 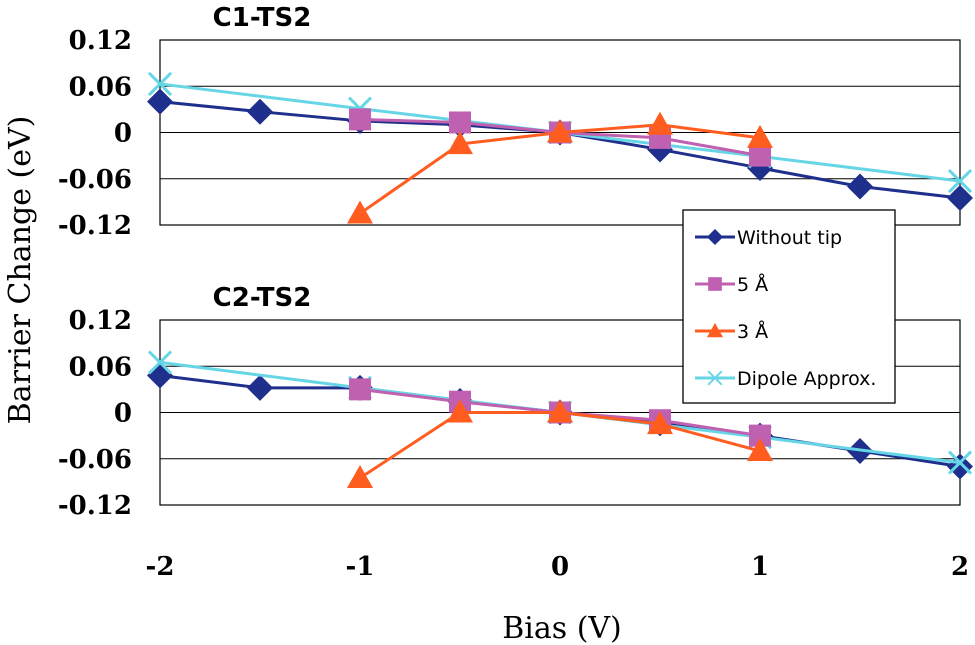 I want to click on legend-box, so click(x=789, y=306).